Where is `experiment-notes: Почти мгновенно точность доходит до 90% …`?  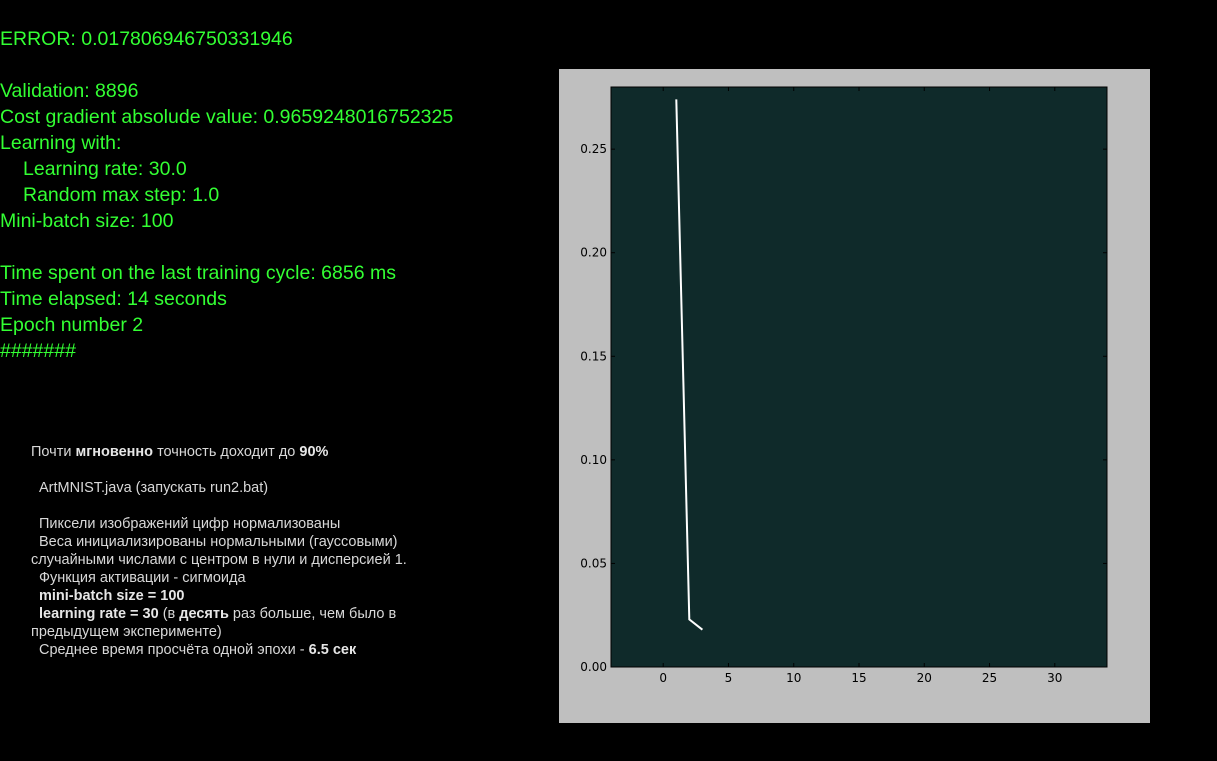
experiment-notes: Почти мгновенно точность доходит до 90% … is located at coordinates (241, 551).